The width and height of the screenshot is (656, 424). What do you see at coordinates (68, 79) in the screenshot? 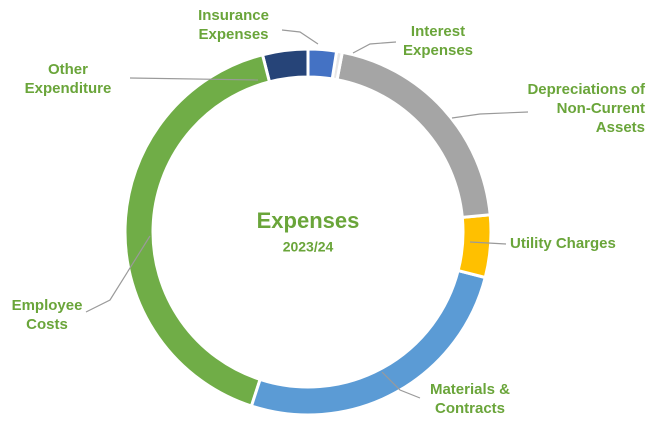
I see `slice-label: Other Expenditure` at bounding box center [68, 79].